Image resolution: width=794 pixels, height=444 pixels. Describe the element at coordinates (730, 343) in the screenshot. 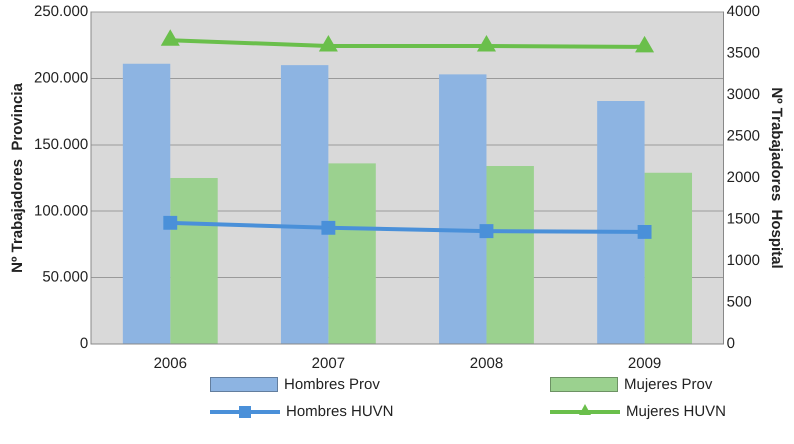

I see `y2-tick-label: 0` at that location.